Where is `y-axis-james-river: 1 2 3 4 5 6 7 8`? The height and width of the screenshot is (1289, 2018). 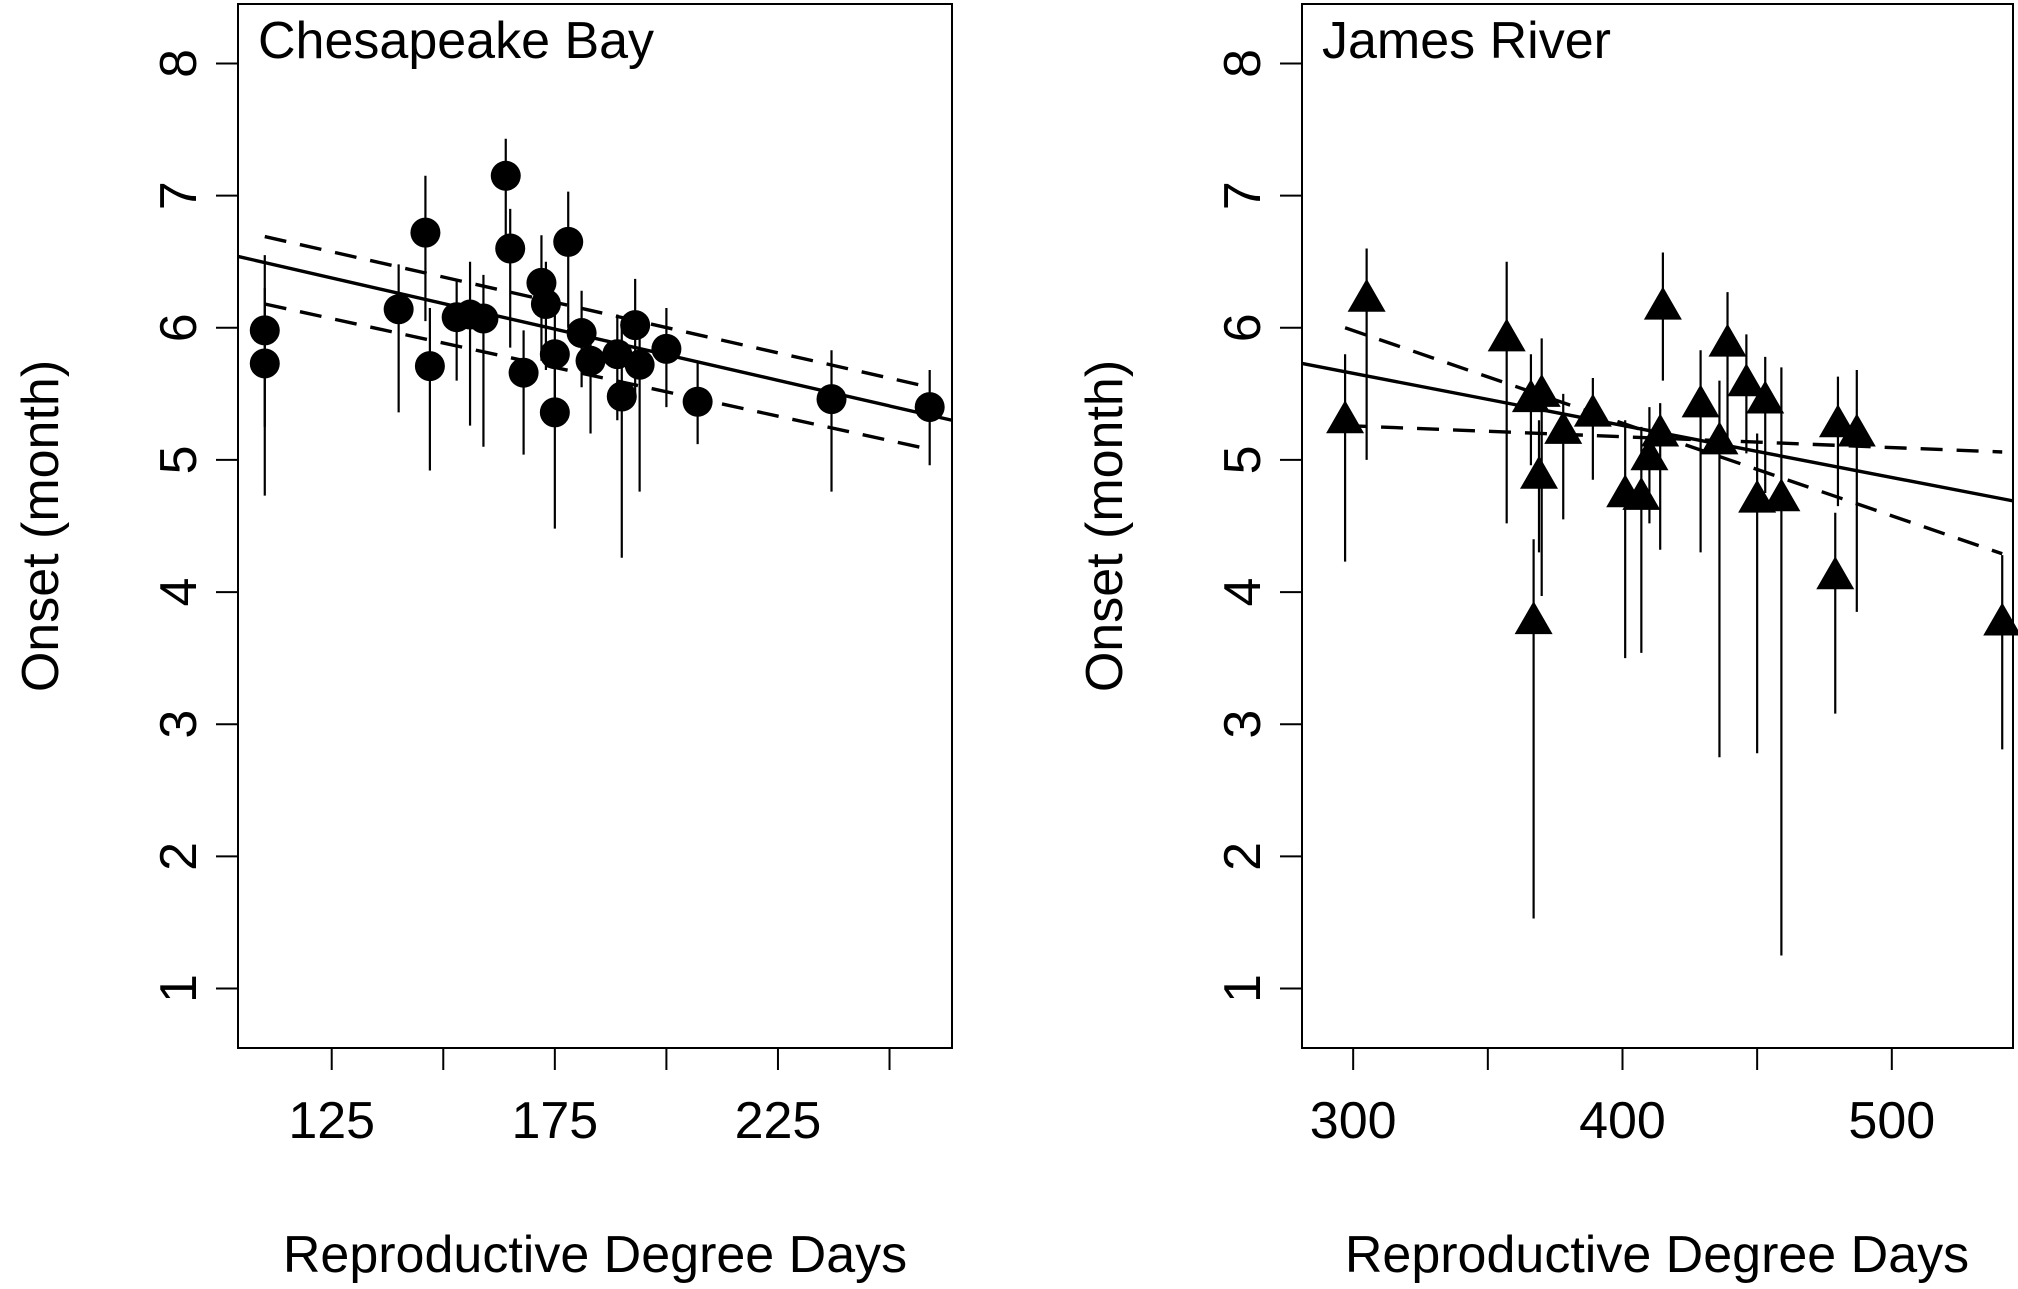 y-axis-james-river: 1 2 3 4 5 6 7 8 is located at coordinates (1258, 526).